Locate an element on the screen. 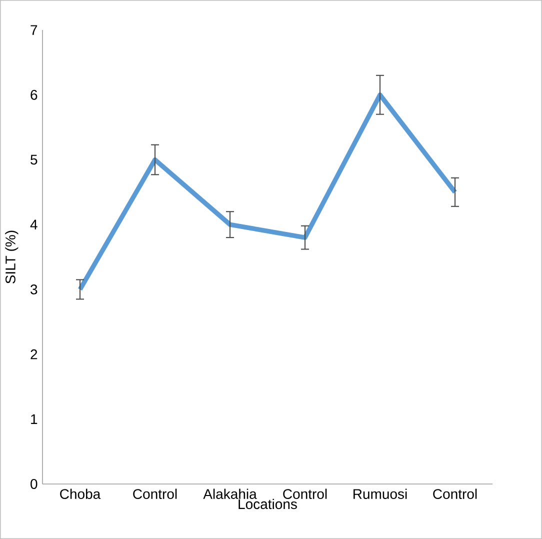  y-tick-label: 3 is located at coordinates (34, 289).